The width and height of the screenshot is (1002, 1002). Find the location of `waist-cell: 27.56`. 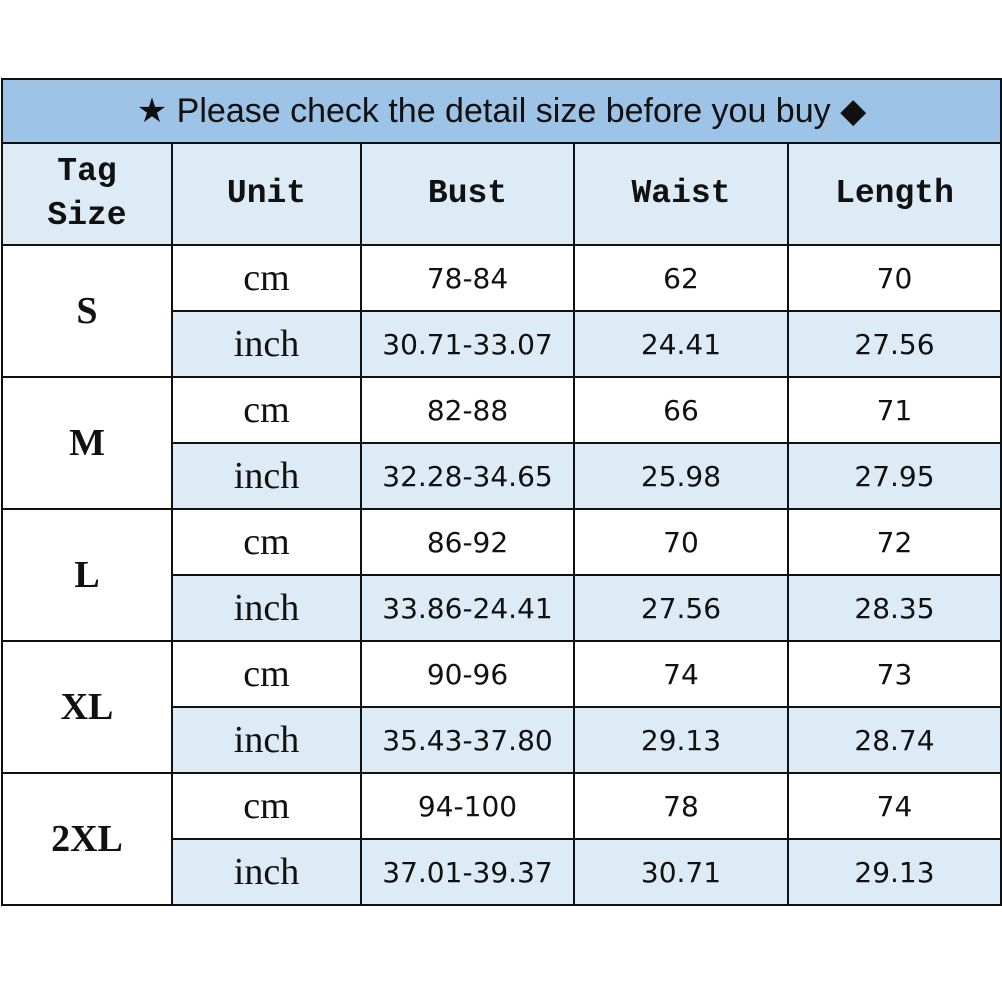

waist-cell: 27.56 is located at coordinates (681, 608).